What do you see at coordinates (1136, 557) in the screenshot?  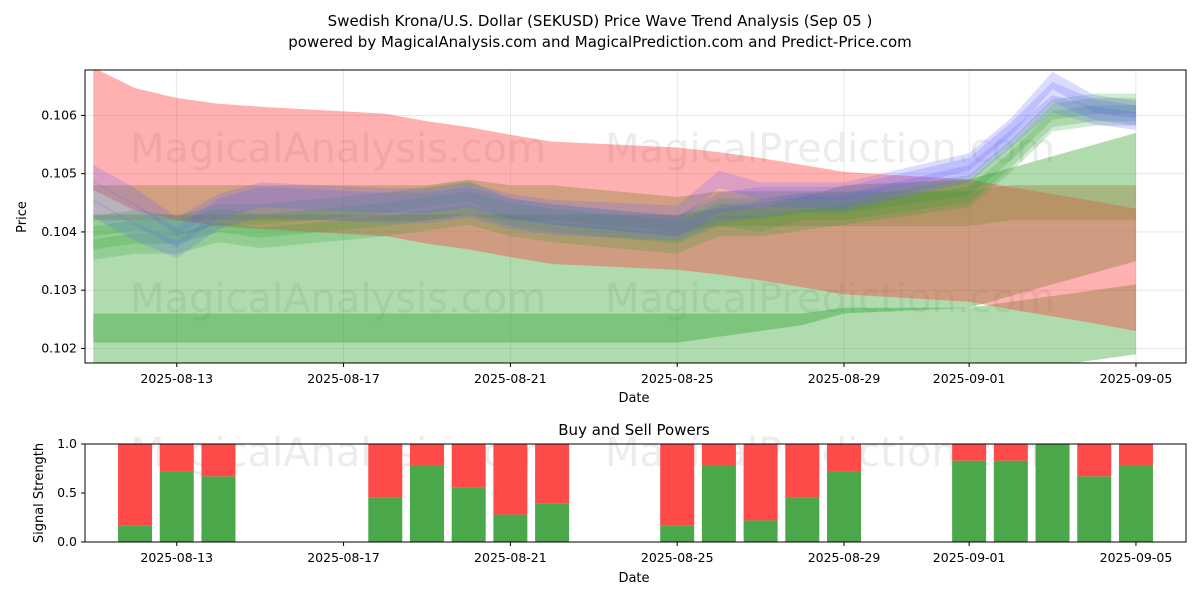 I see `signal-x-tick-label: 2025-09-05` at bounding box center [1136, 557].